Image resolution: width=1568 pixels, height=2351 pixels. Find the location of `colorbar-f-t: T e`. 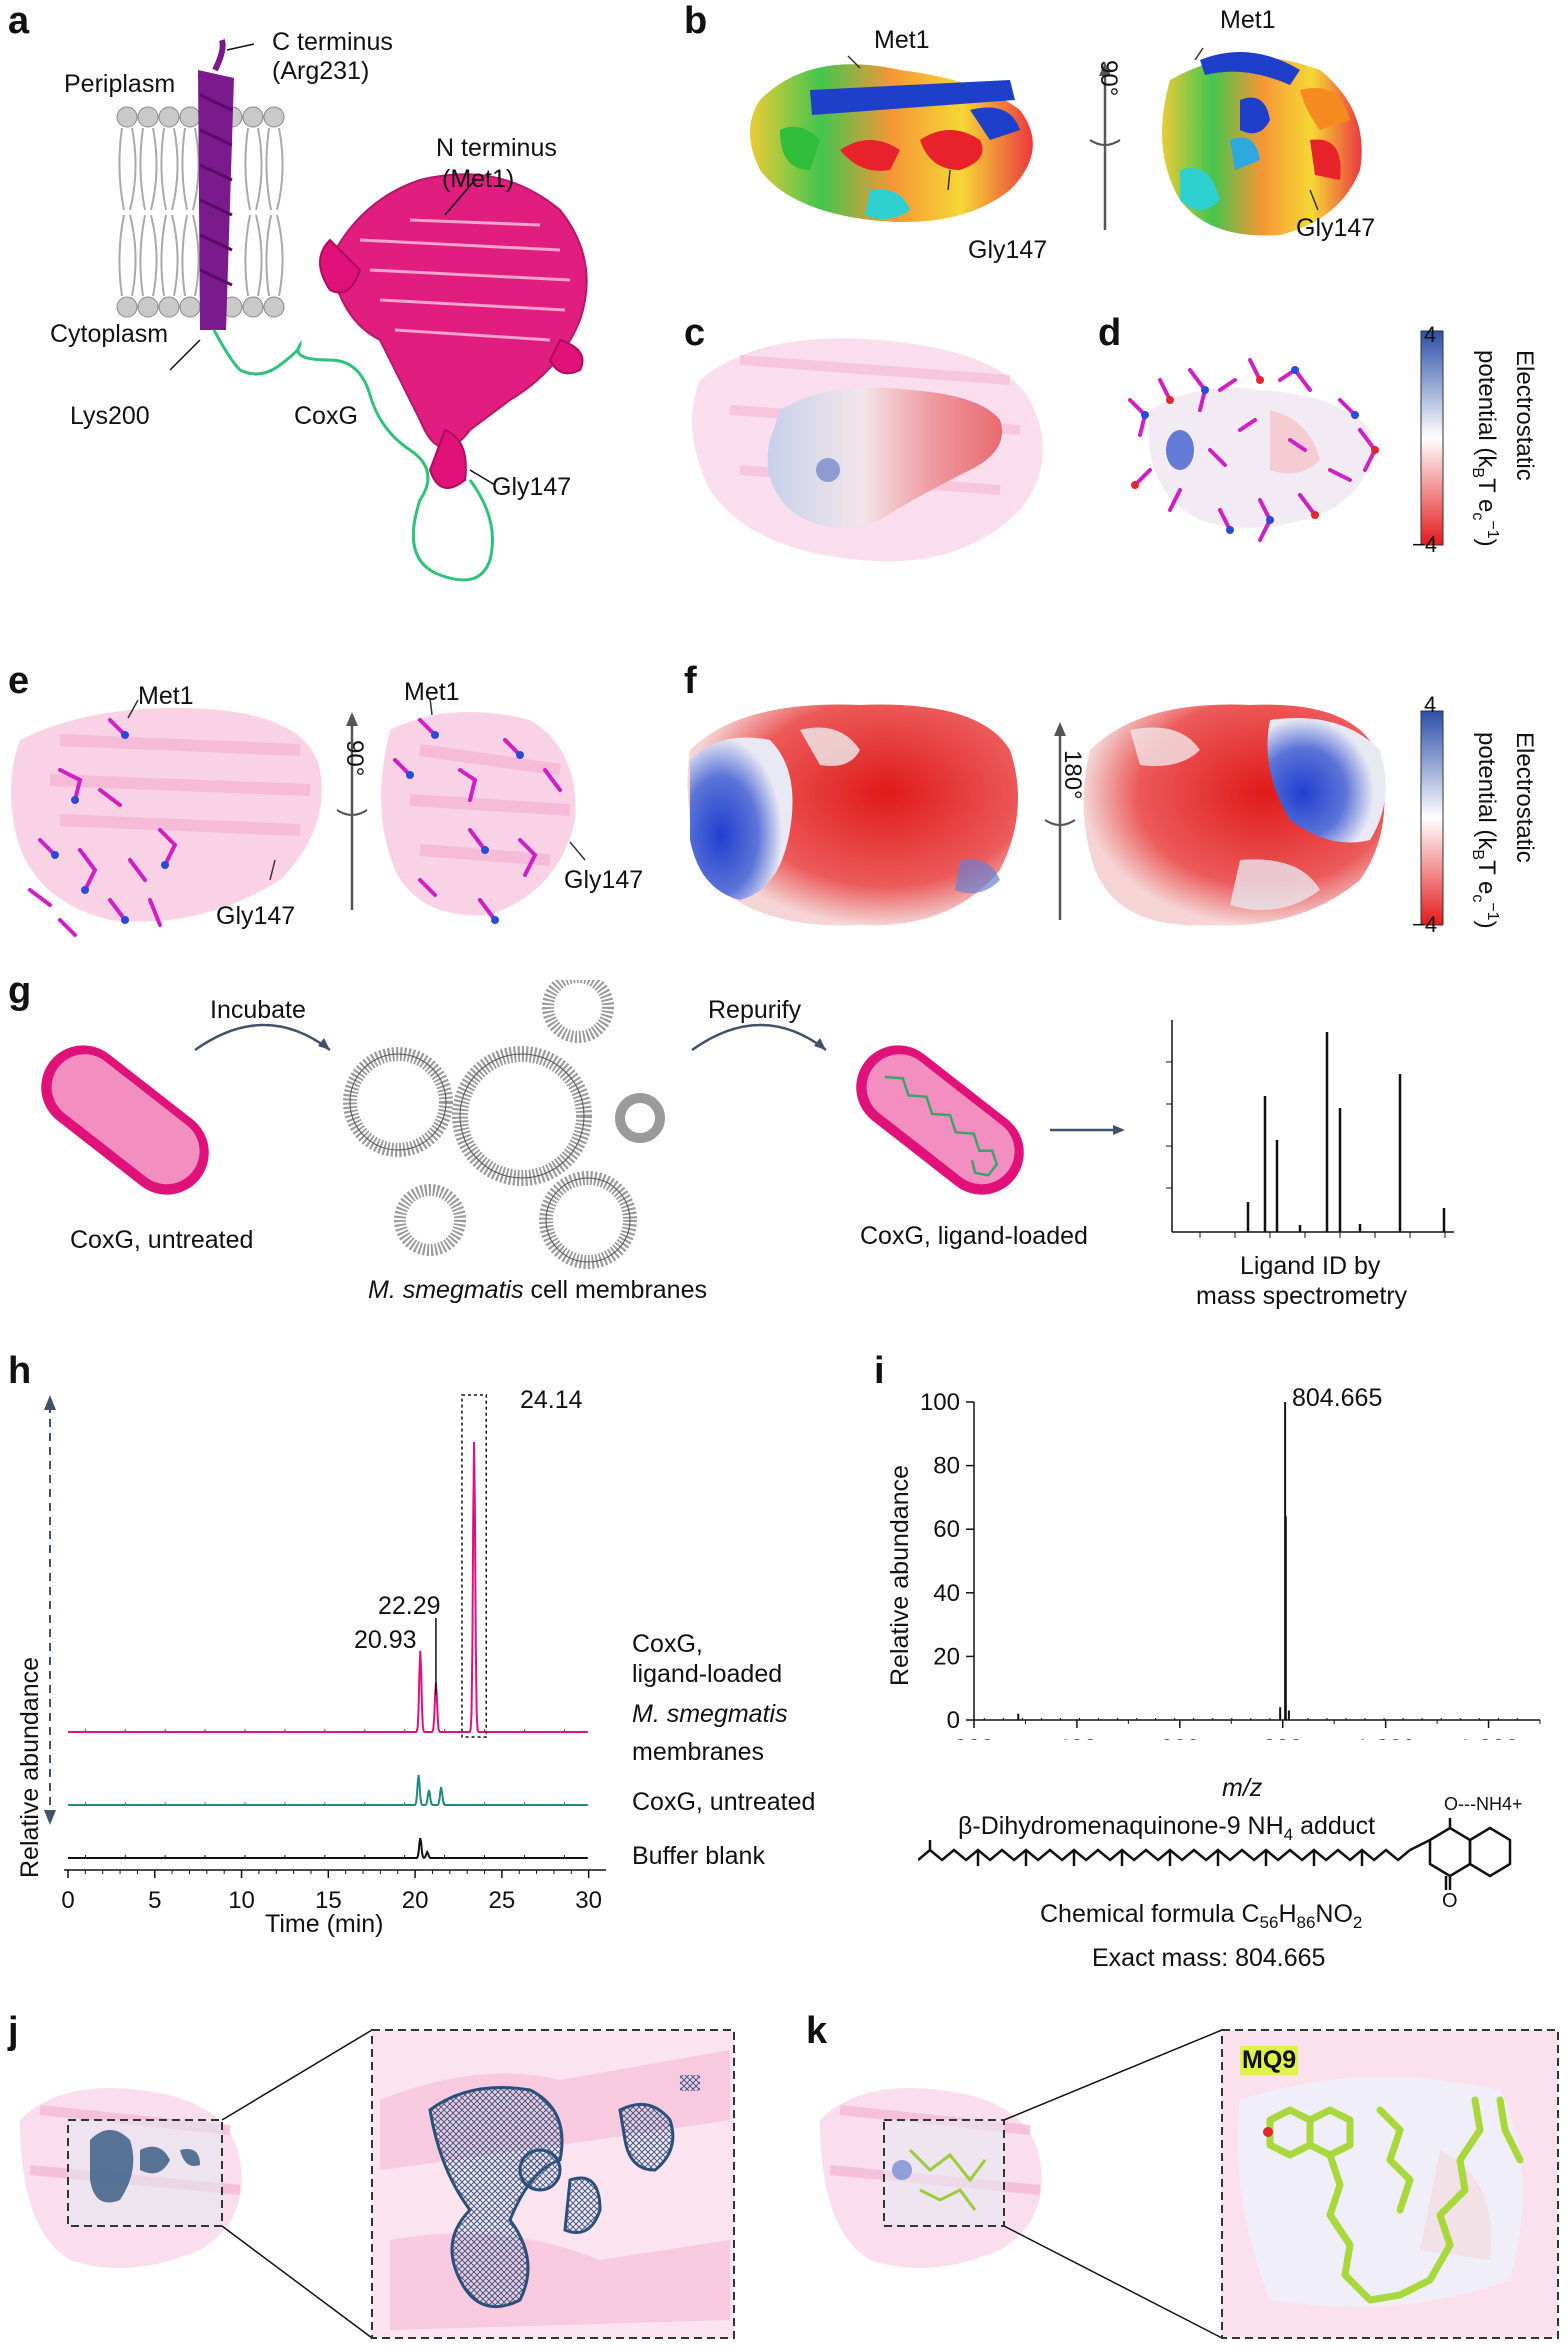

colorbar-f-t: T e is located at coordinates (1486, 877).